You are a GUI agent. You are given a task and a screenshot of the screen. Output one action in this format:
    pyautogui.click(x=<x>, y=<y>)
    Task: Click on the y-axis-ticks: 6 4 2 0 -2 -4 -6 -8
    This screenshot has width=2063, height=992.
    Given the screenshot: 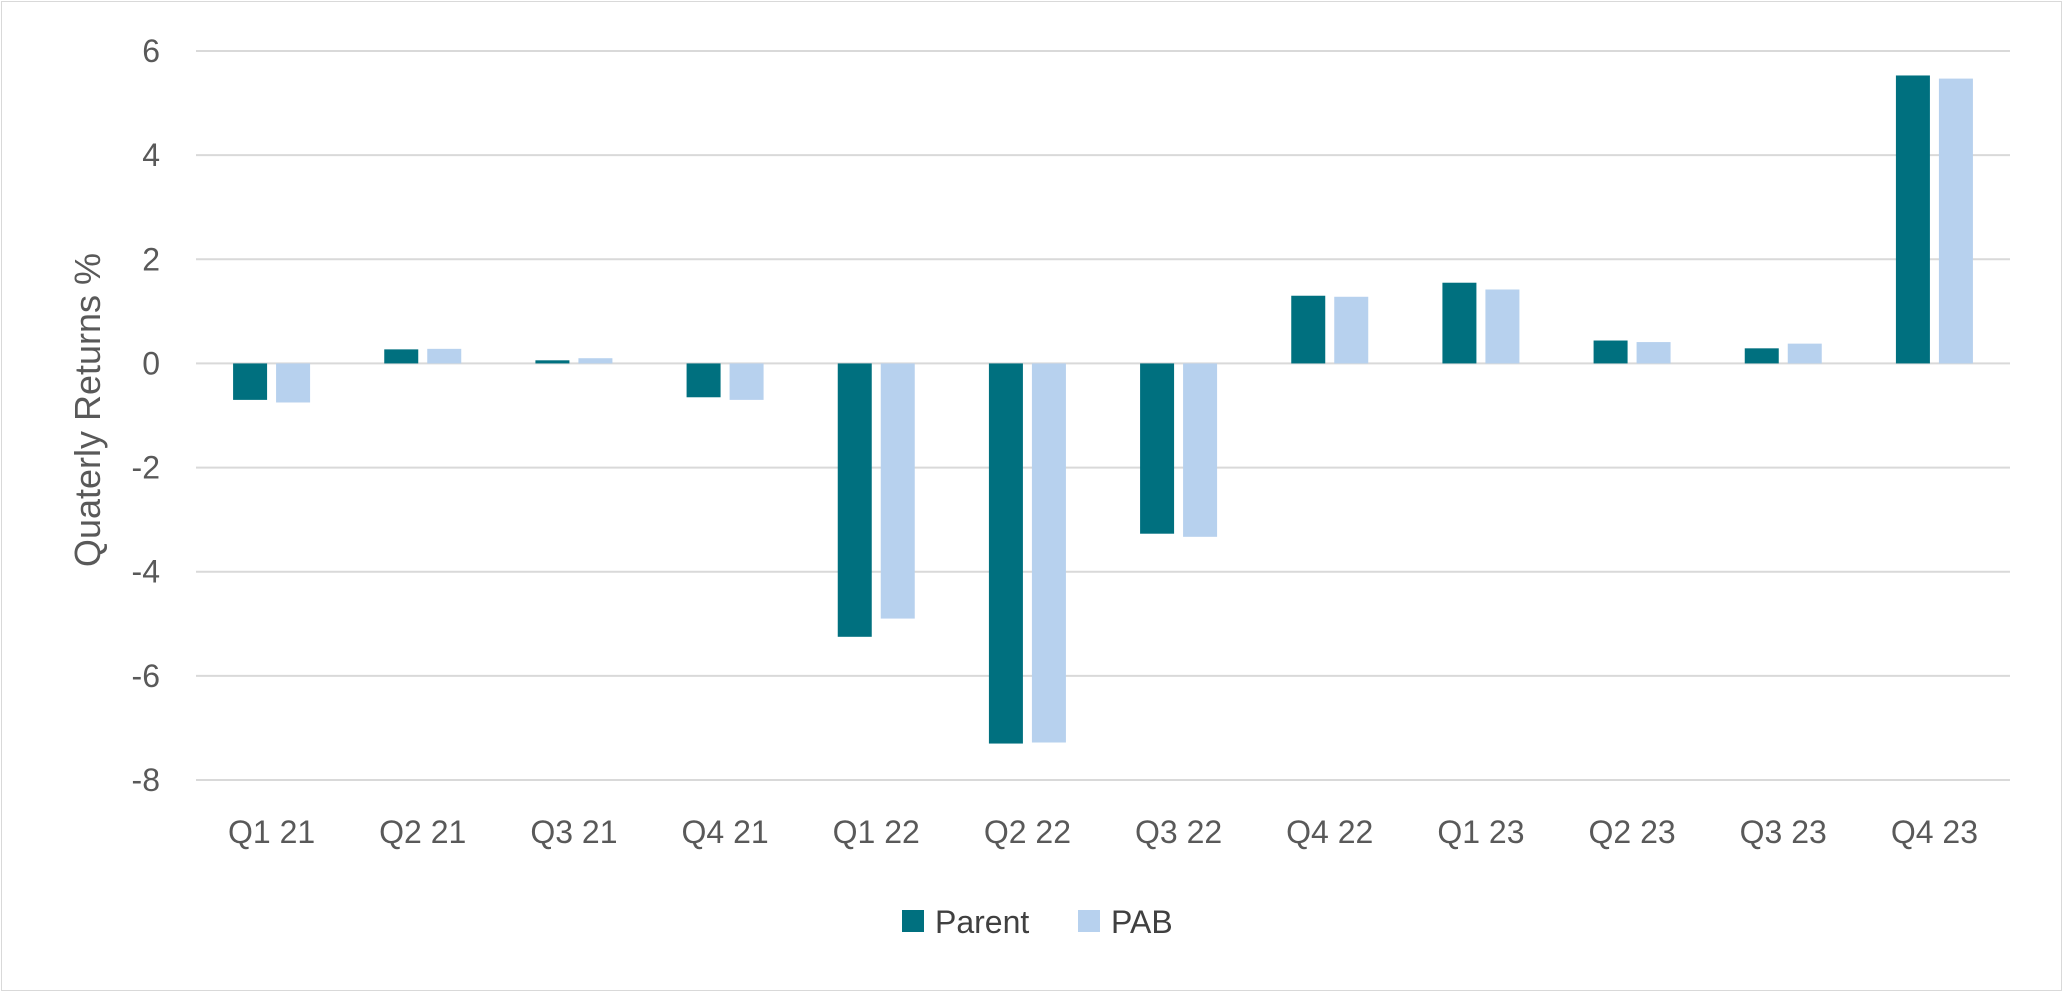 What is the action you would take?
    pyautogui.click(x=146, y=415)
    